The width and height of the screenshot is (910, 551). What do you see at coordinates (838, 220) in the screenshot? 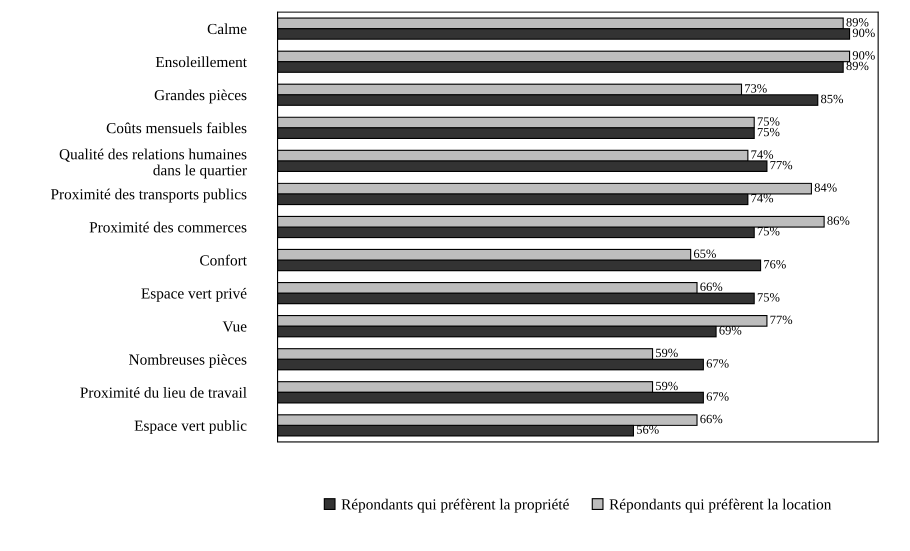
I see `data-label: 86%` at bounding box center [838, 220].